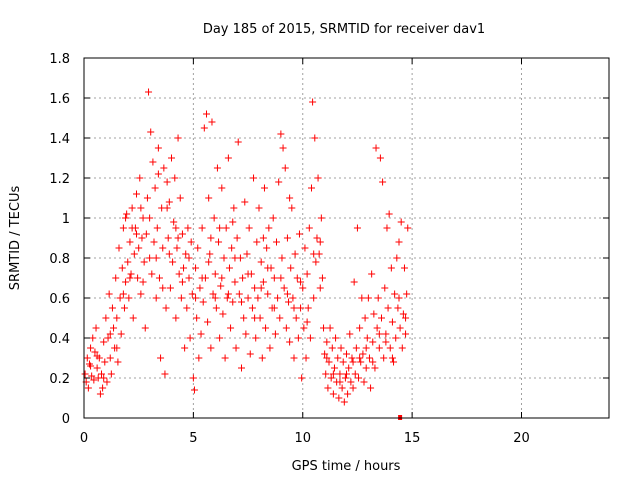  What do you see at coordinates (84, 438) in the screenshot?
I see `x-tick-label: 0` at bounding box center [84, 438].